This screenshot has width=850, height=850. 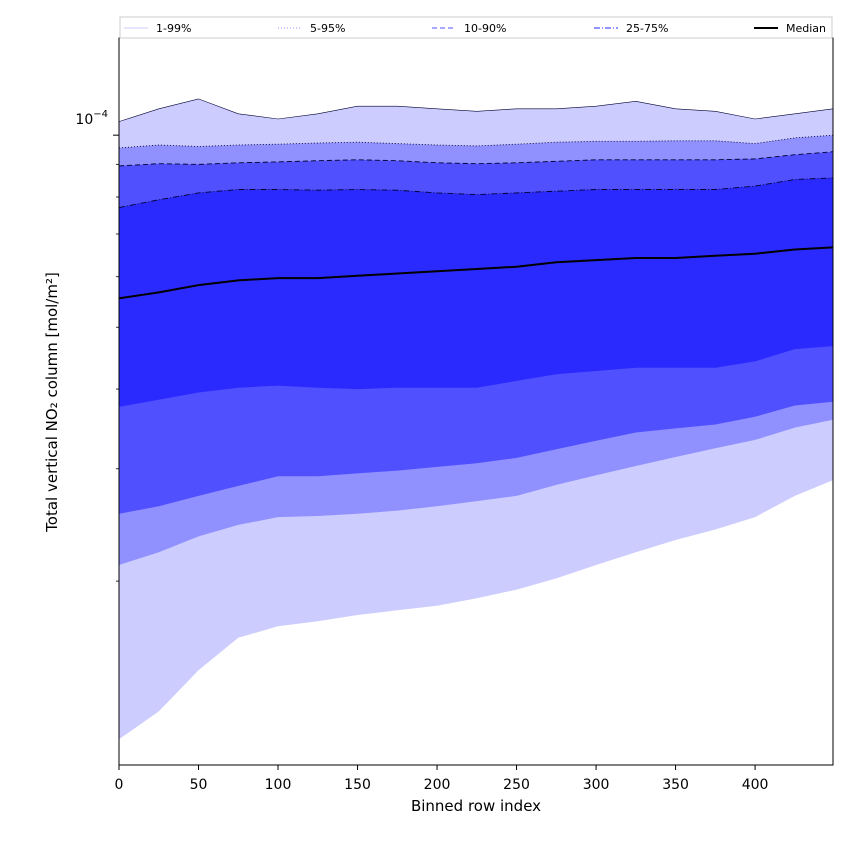 What do you see at coordinates (476, 159) in the screenshot?
I see `band-upper-edge-10-90%` at bounding box center [476, 159].